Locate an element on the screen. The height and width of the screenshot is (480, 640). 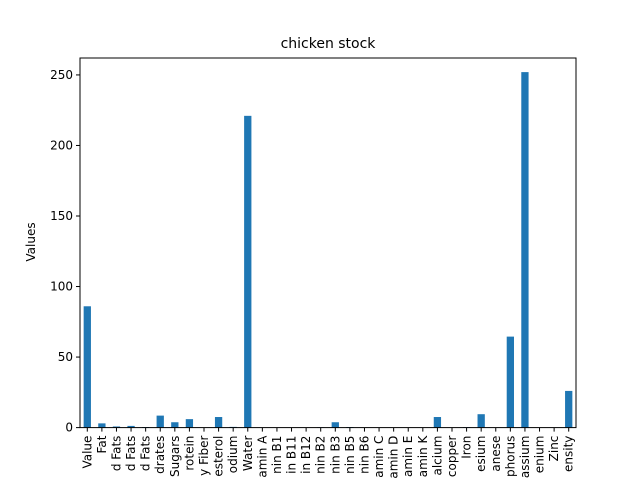
chart-title: chicken stock is located at coordinates (329, 44).